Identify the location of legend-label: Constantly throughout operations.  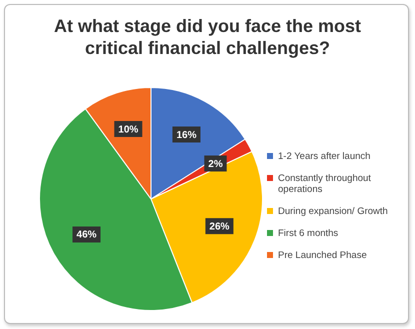
(325, 184).